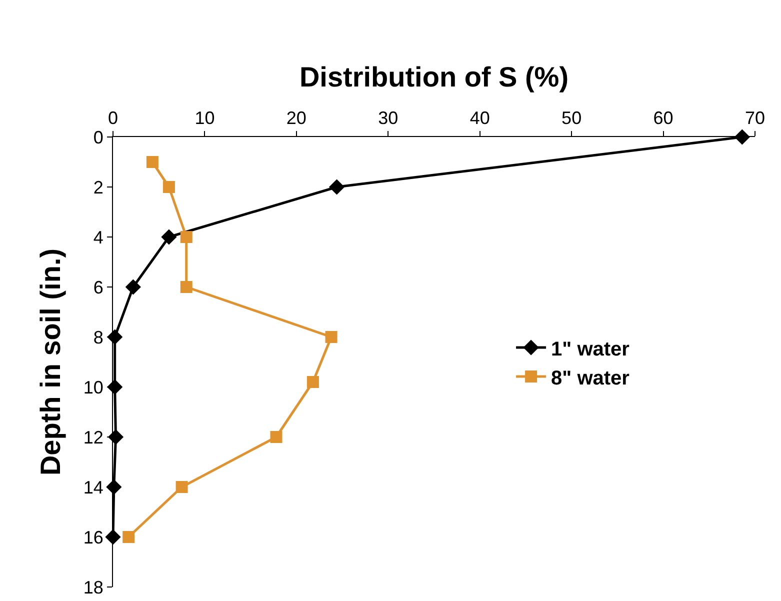 This screenshot has height=601, width=781. Describe the element at coordinates (663, 118) in the screenshot. I see `x-tick-label: 60` at that location.